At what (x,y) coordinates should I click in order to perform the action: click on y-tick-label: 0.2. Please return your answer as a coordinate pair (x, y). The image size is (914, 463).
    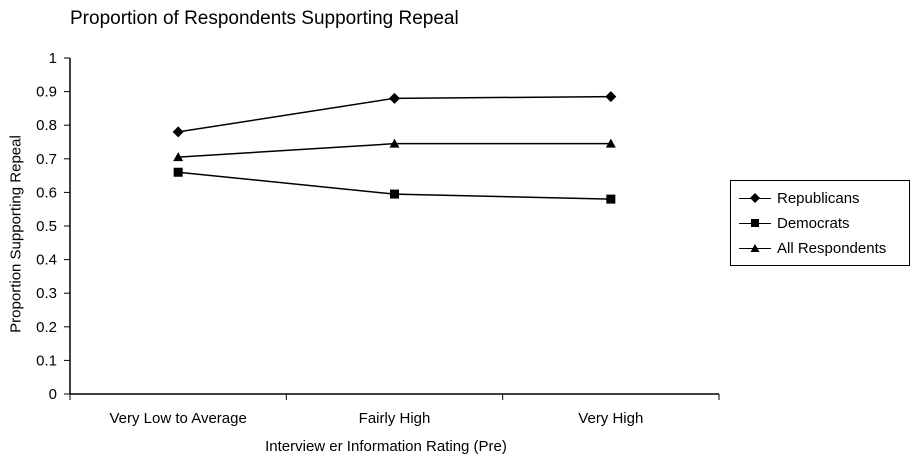
    Looking at the image, I should click on (46, 327).